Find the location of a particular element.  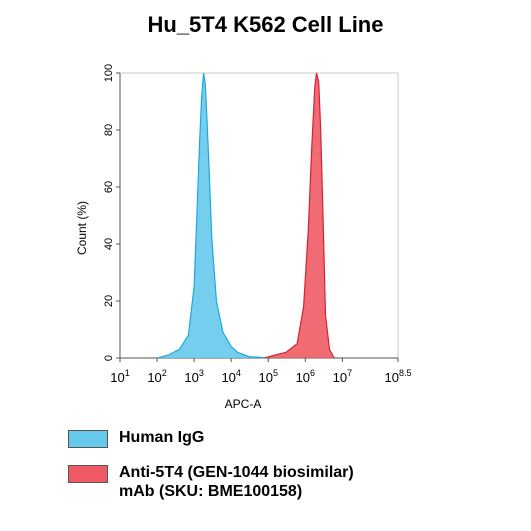

x-tick-label: 10⁷ is located at coordinates (342, 376).